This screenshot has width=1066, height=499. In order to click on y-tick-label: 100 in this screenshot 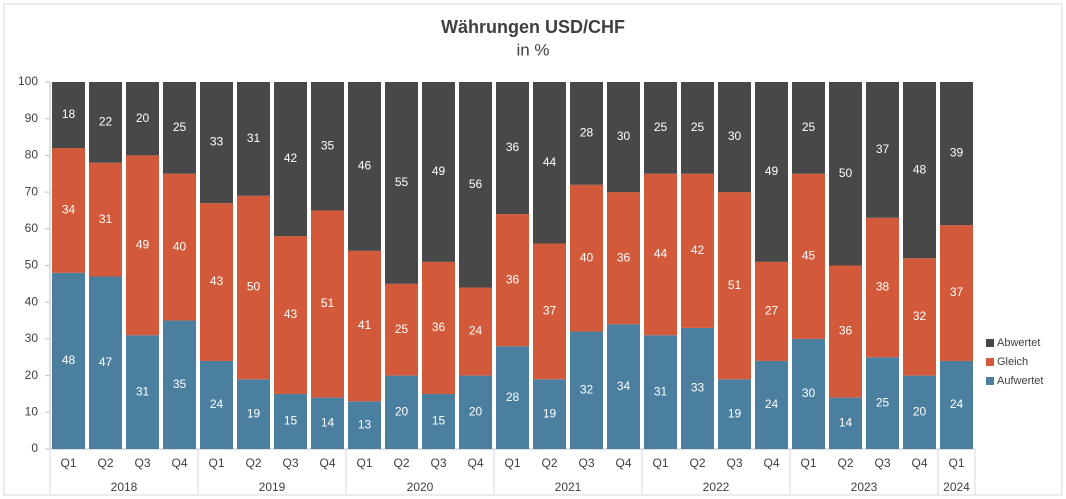, I will do `click(28, 81)`.